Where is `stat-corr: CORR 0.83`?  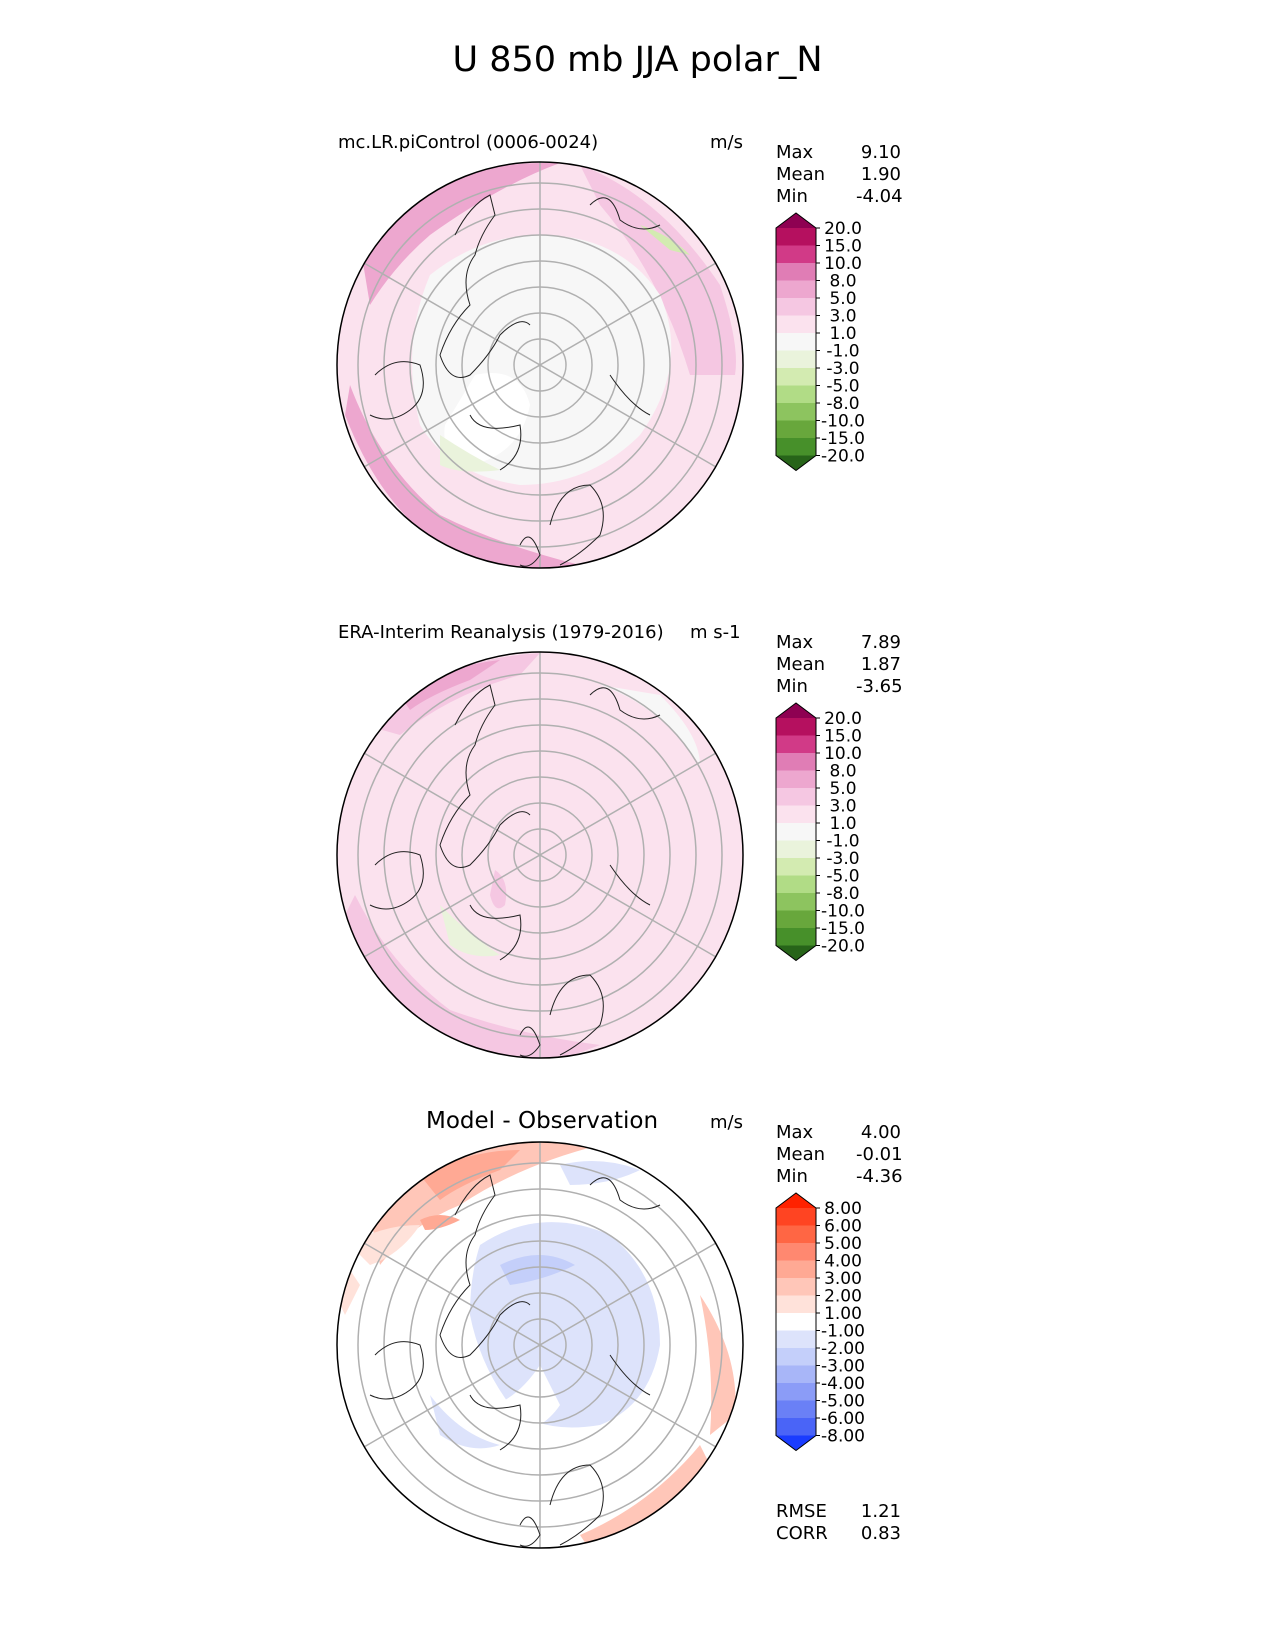 stat-corr: CORR 0.83 is located at coordinates (838, 1533).